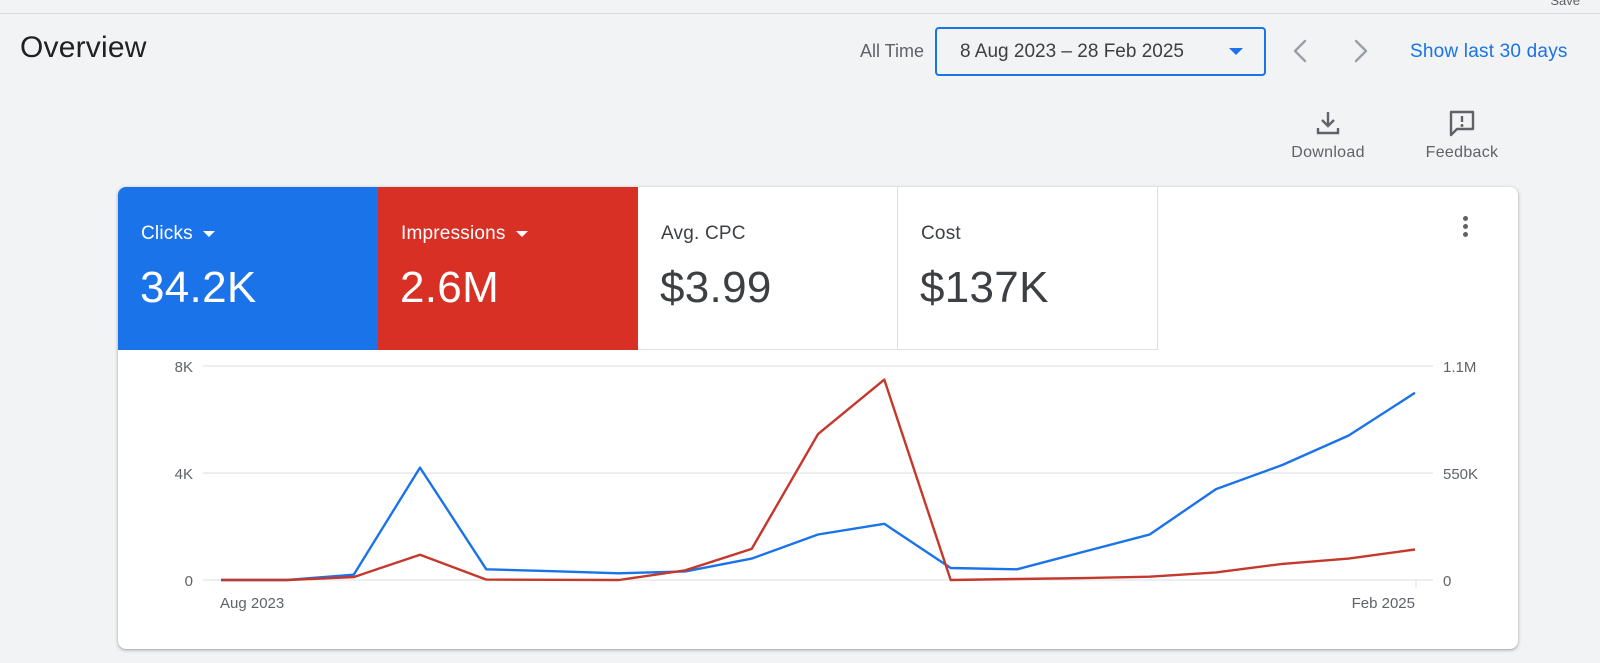 The width and height of the screenshot is (1600, 663). I want to click on metric-card-cost: Cost $137K, so click(1028, 268).